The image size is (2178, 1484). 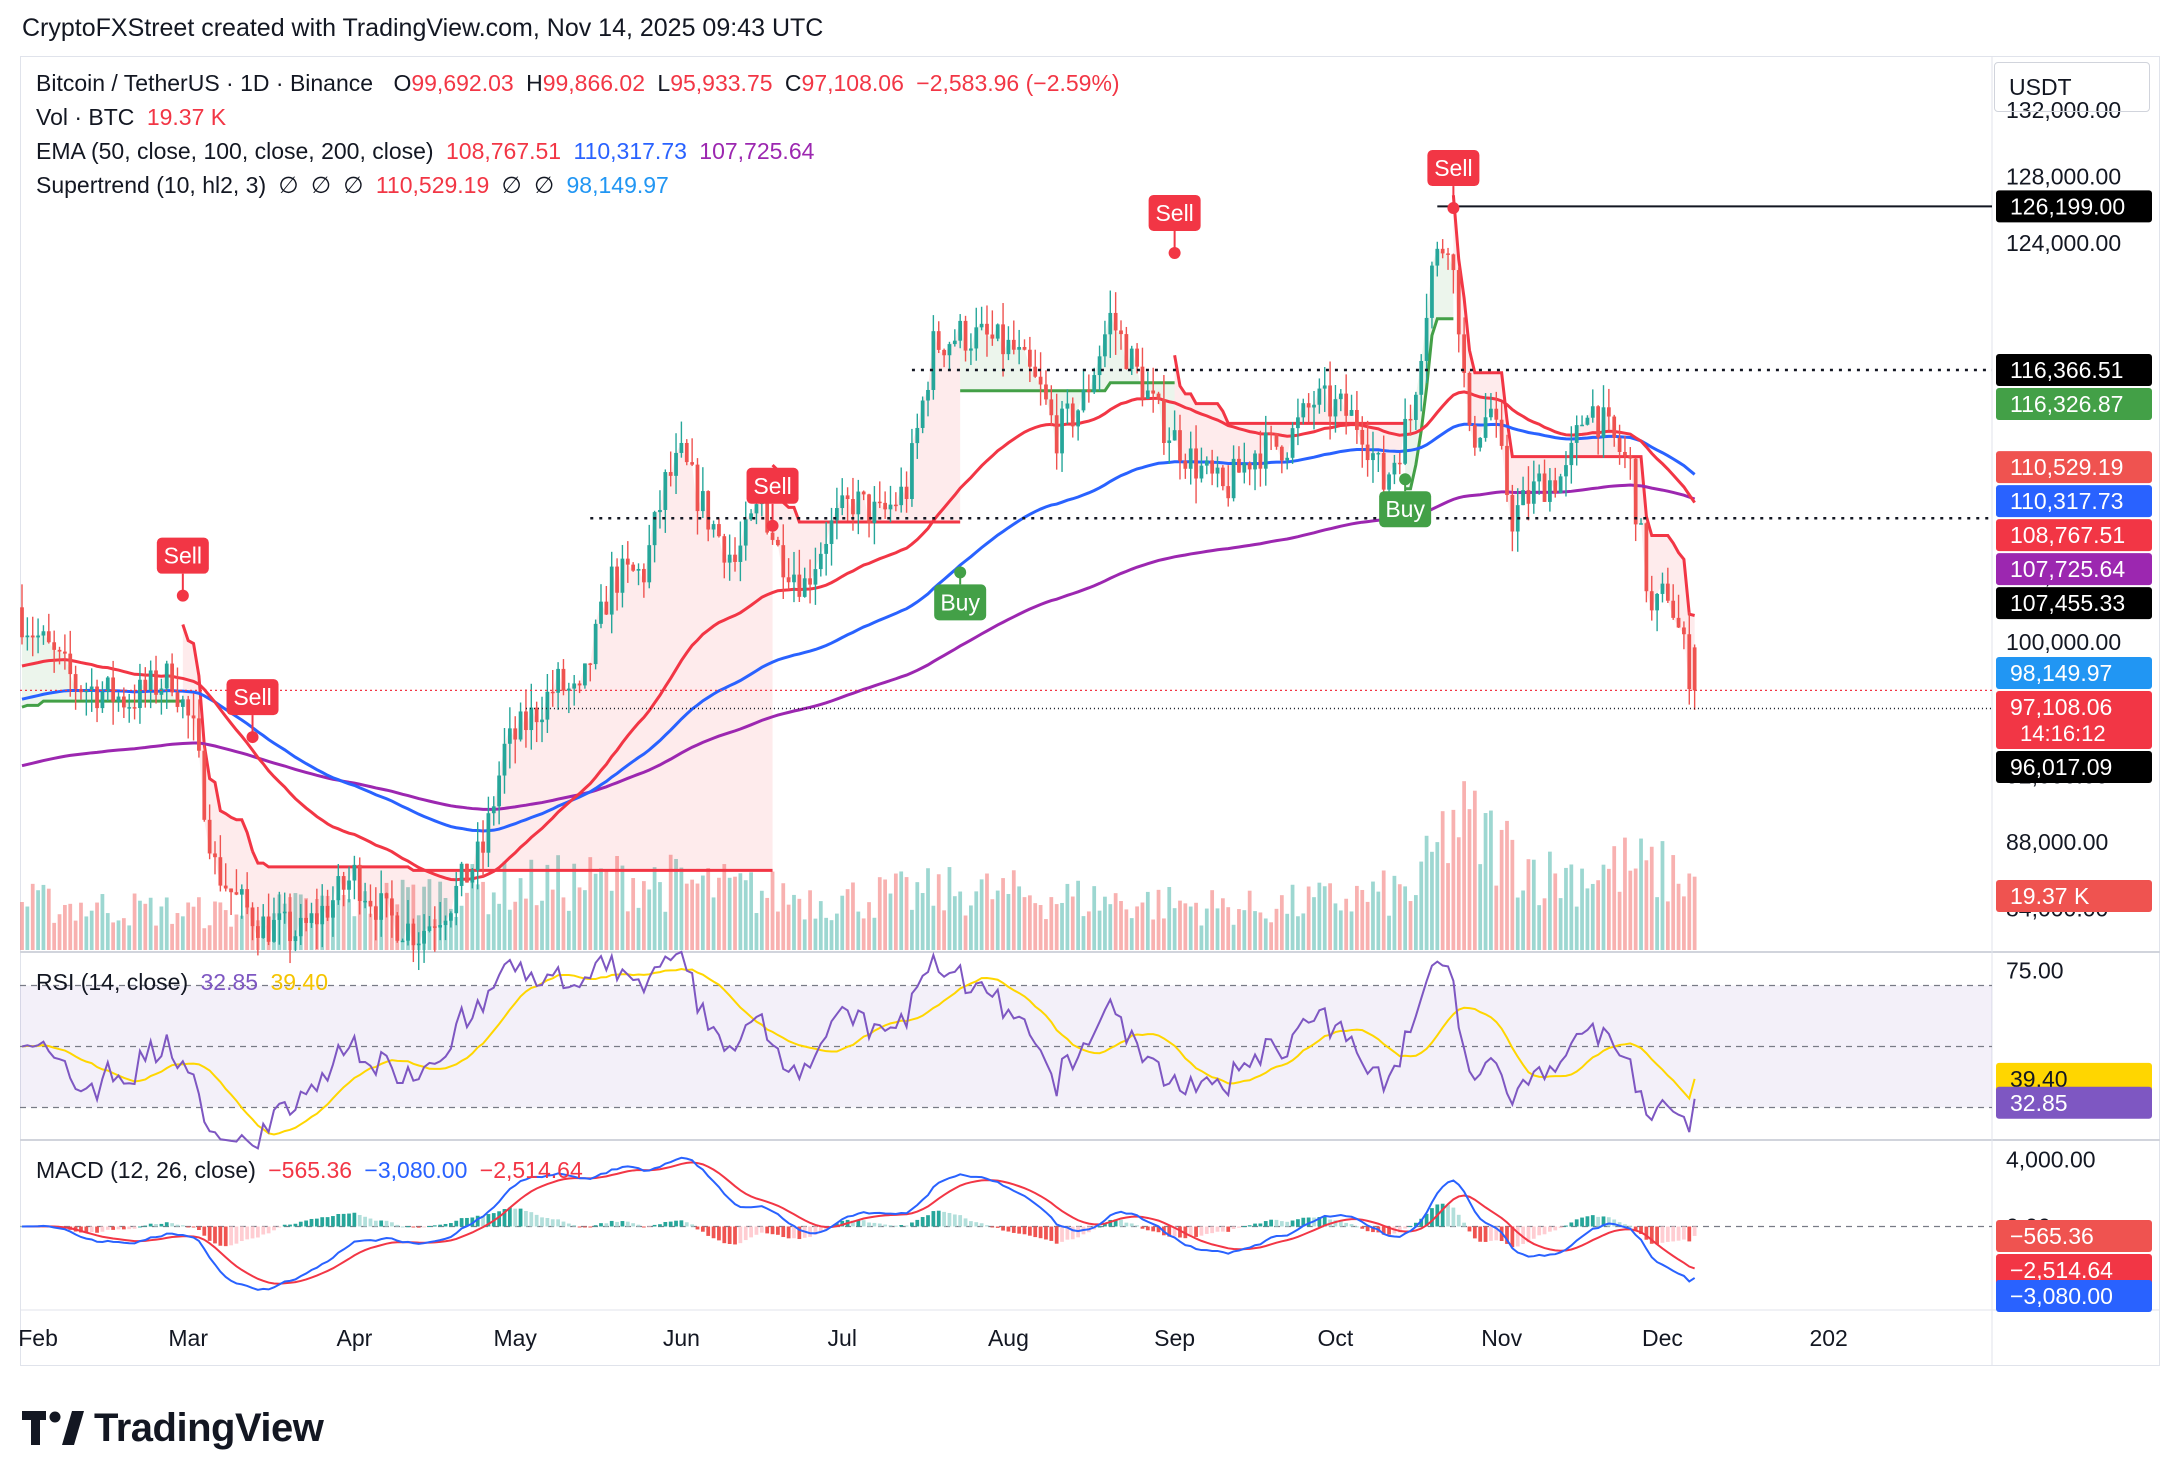 I want to click on legend-change: −2,583.96 (−2.59%), so click(x=1018, y=83).